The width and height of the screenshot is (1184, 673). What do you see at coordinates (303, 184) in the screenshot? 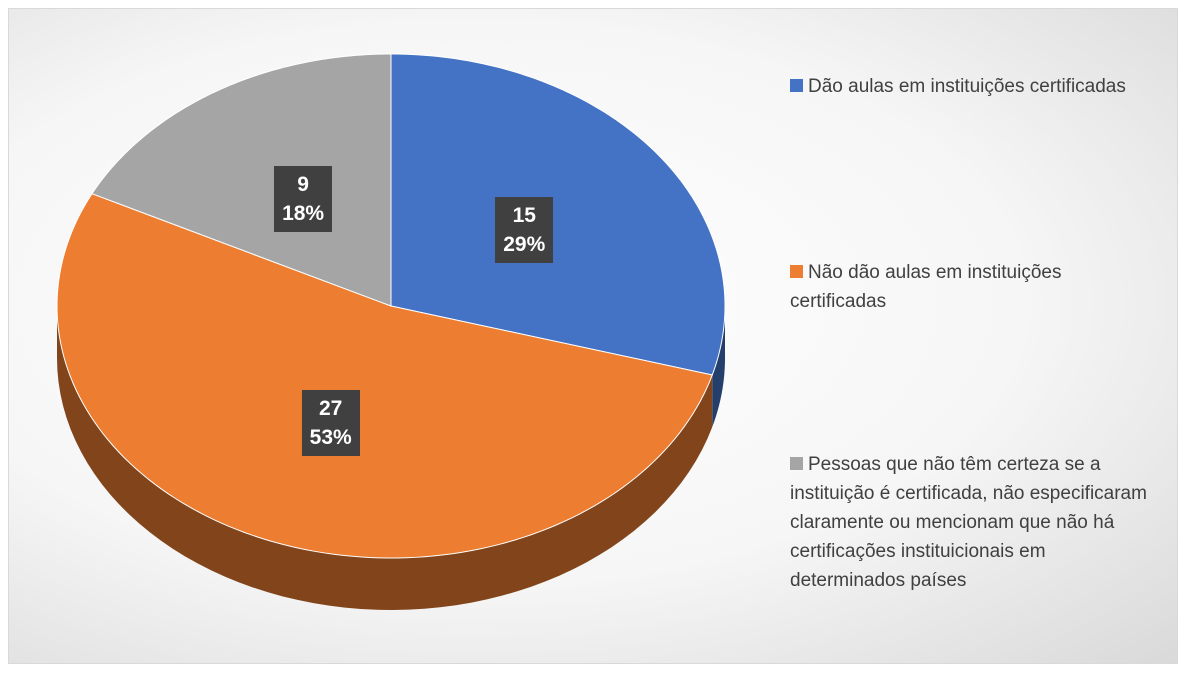
I see `data-value: 9` at bounding box center [303, 184].